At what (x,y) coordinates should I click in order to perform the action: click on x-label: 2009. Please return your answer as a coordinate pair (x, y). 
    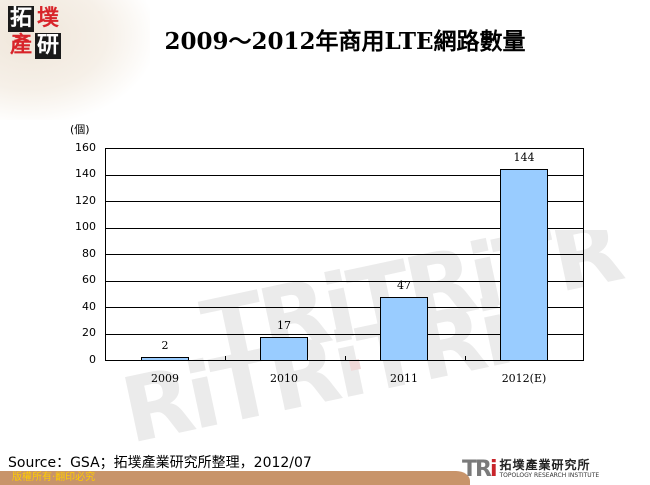
    Looking at the image, I should click on (165, 378).